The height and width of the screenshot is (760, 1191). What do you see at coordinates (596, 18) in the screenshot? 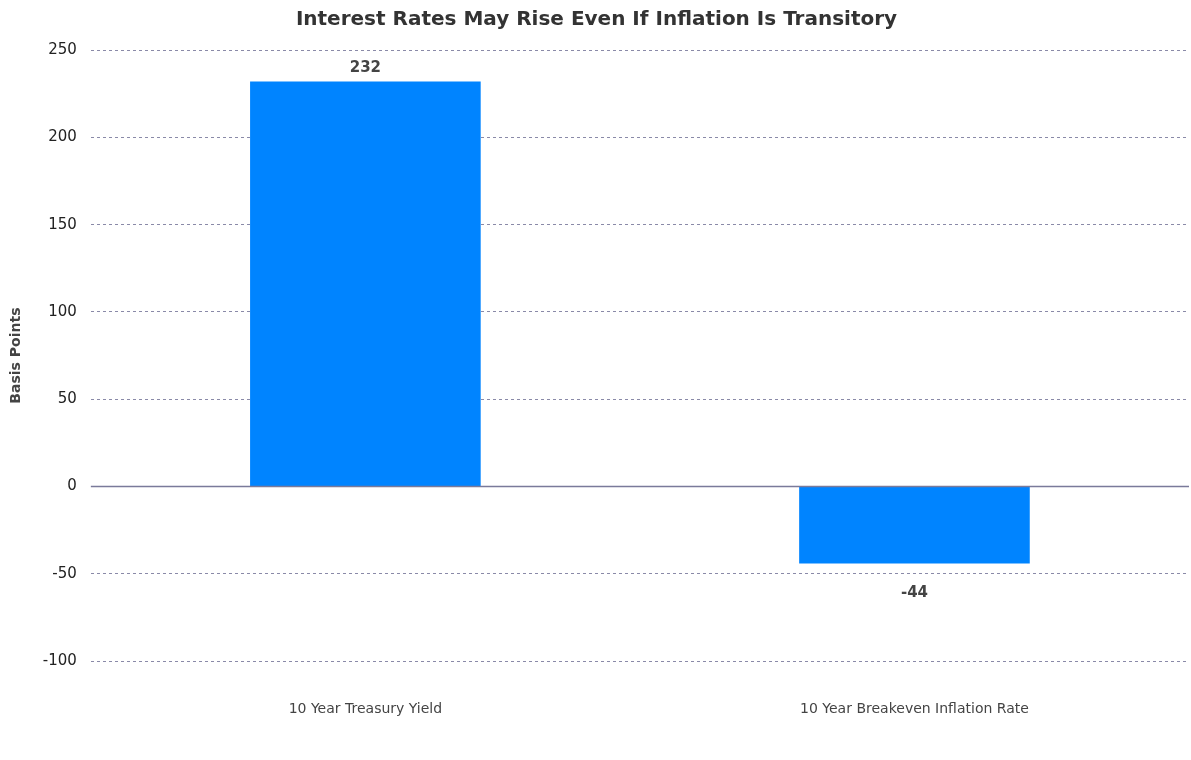
I see `chart-title: Interest Rates May Rise Even If Inflation Is Transitory` at bounding box center [596, 18].